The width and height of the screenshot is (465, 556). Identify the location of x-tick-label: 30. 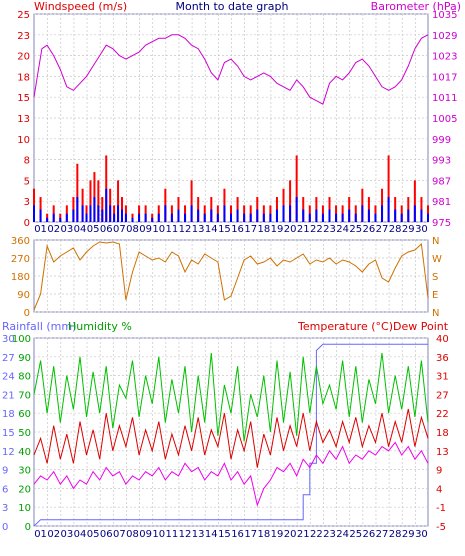
(421, 534).